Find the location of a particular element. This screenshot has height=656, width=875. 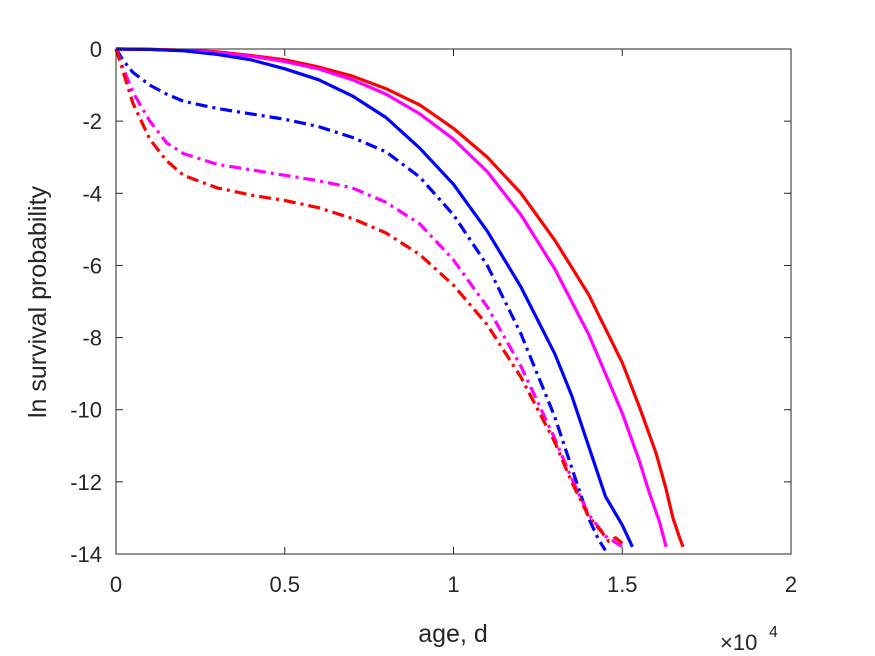

x-tick-label: 0 is located at coordinates (116, 584).